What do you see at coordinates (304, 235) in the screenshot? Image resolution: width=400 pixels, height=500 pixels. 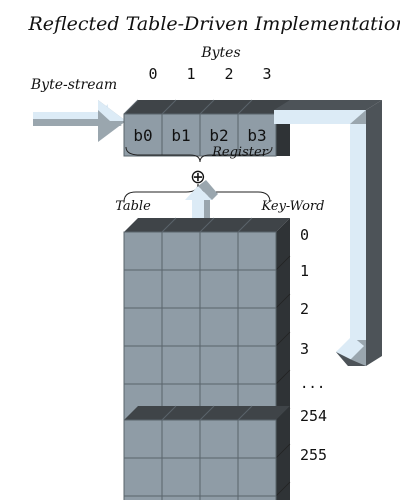 I see `row-label-0: 0` at bounding box center [304, 235].